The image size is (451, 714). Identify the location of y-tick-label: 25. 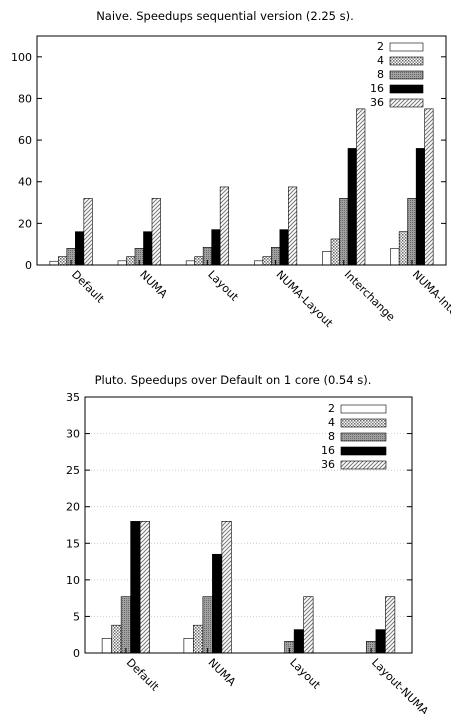
(73, 470).